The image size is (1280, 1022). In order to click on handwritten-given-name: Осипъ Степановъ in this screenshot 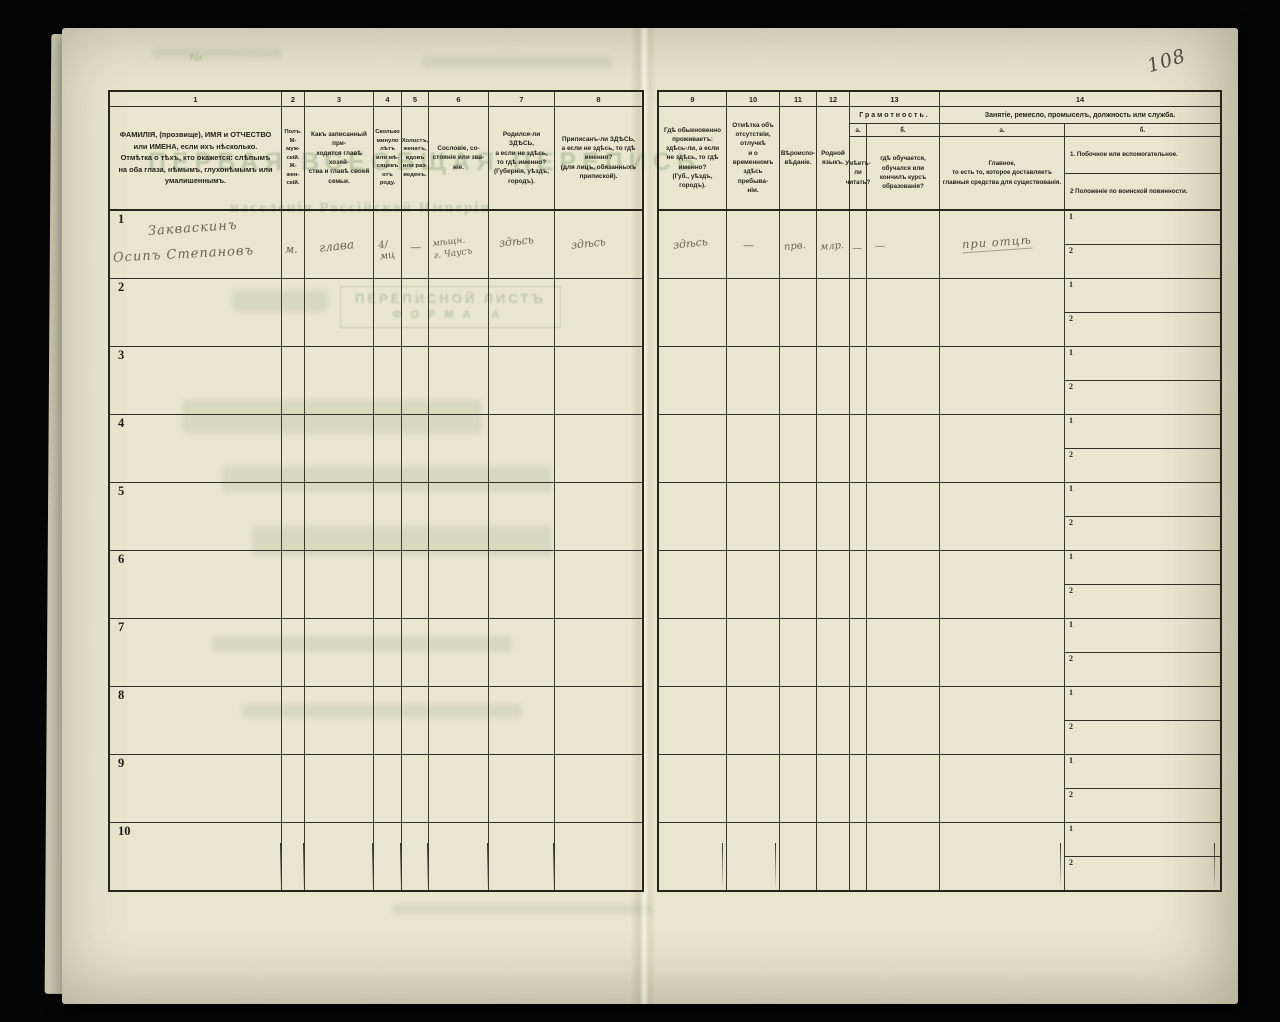, I will do `click(183, 254)`.